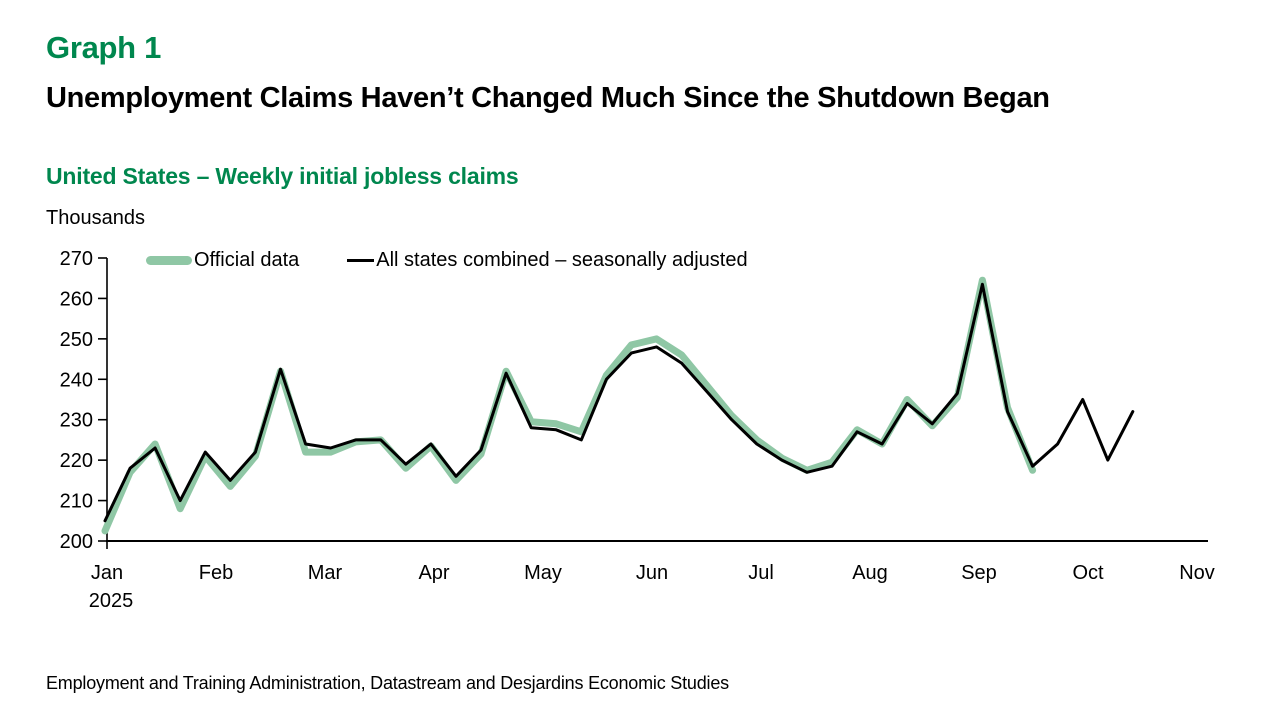  Describe the element at coordinates (361, 260) in the screenshot. I see `combined-line-swatch-icon` at that location.